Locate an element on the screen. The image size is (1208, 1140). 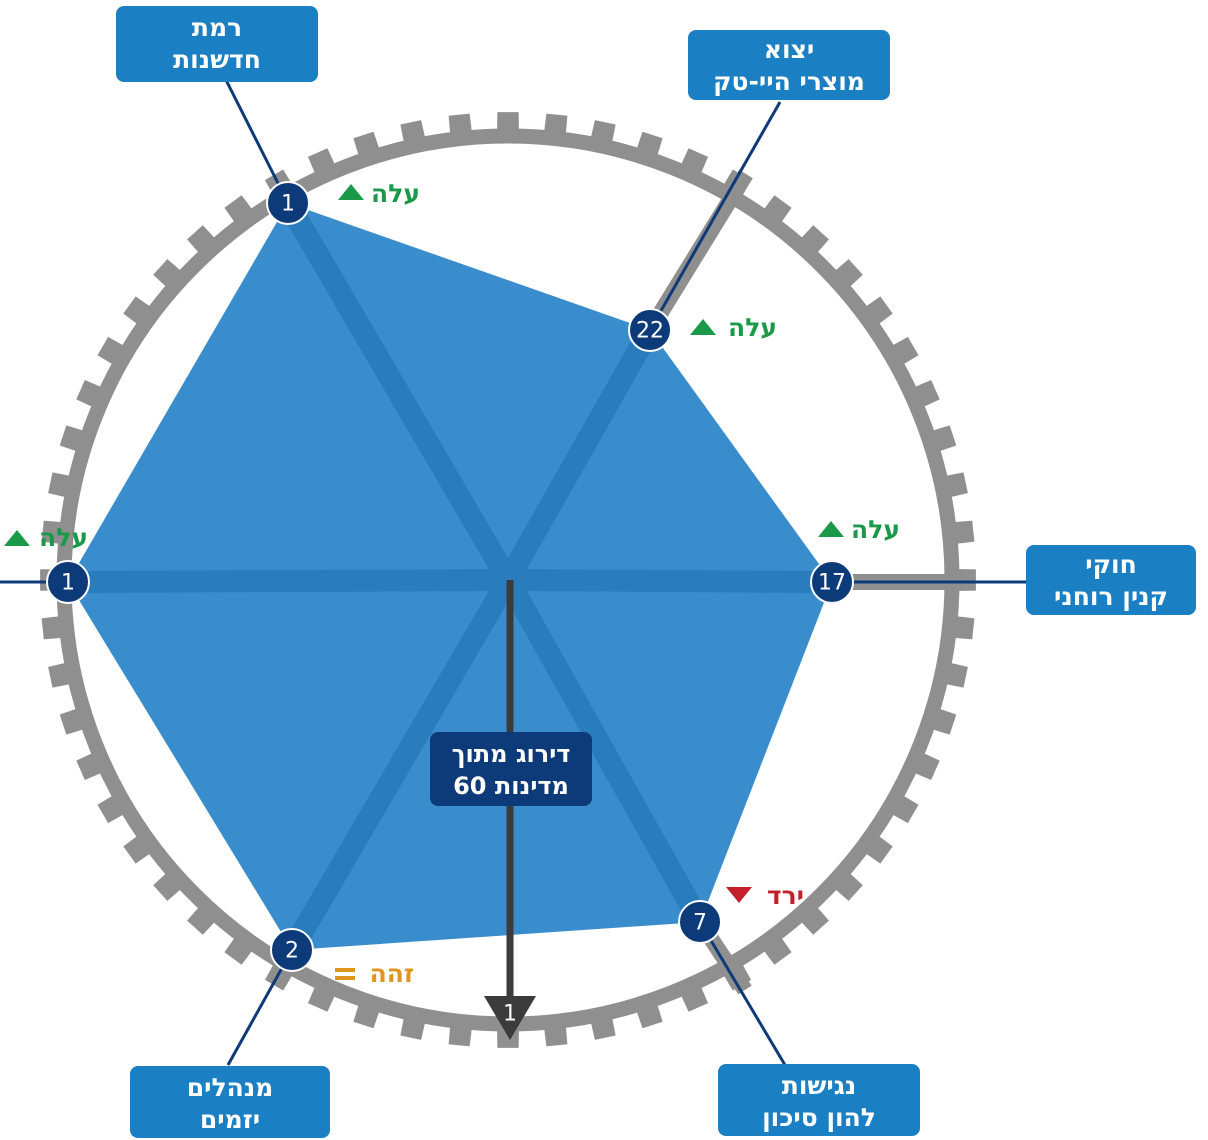
rank-left-axis: 1 is located at coordinates (68, 583).